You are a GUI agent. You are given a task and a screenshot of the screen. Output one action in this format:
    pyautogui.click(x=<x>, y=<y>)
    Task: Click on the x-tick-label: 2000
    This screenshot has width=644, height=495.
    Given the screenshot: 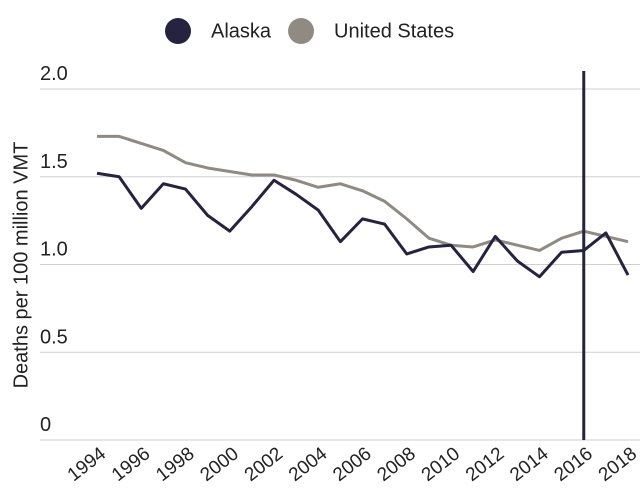 What is the action you would take?
    pyautogui.click(x=220, y=464)
    